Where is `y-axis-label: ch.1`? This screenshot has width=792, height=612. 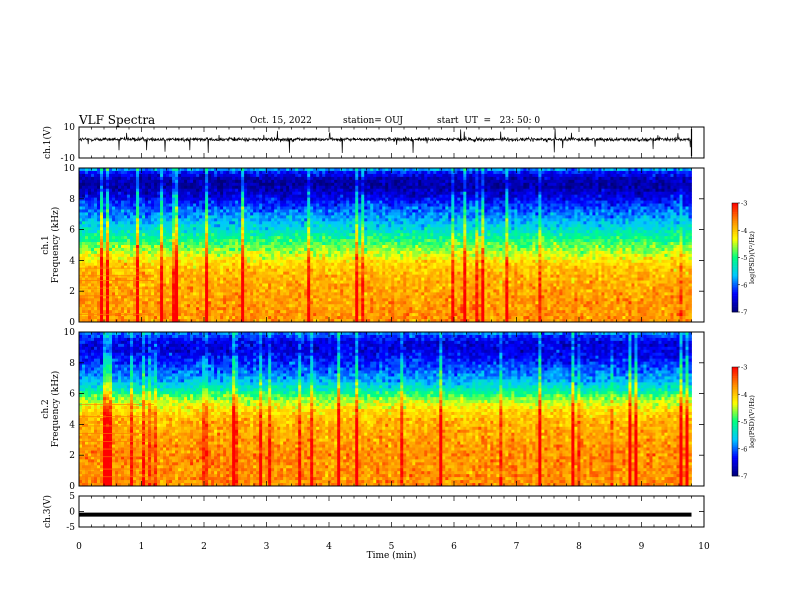
y-axis-label: ch.1 is located at coordinates (46, 244).